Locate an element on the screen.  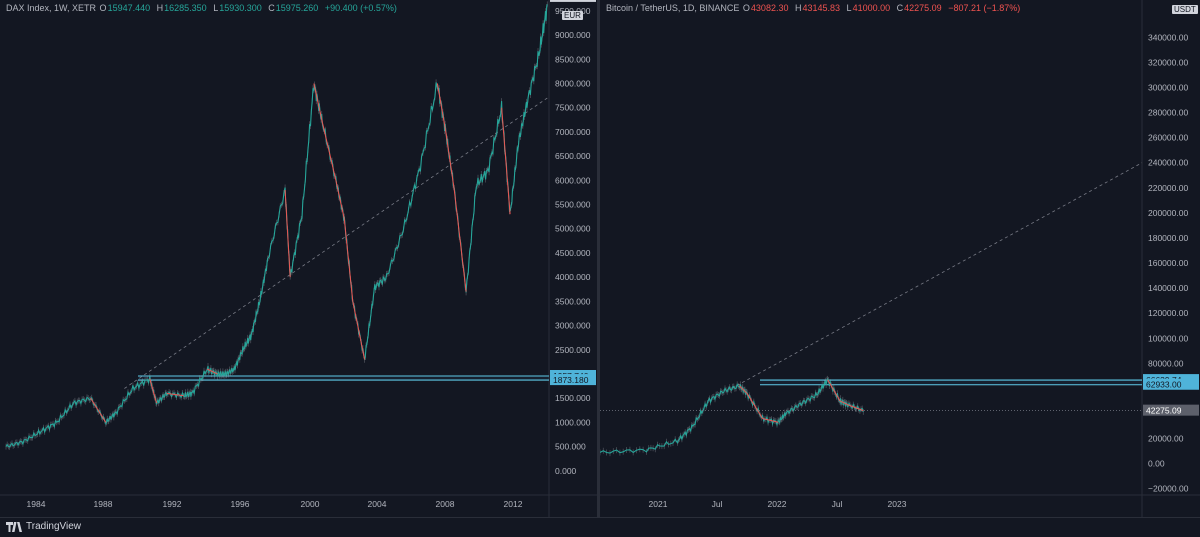
btc-candle-wicks is located at coordinates (732, 416).